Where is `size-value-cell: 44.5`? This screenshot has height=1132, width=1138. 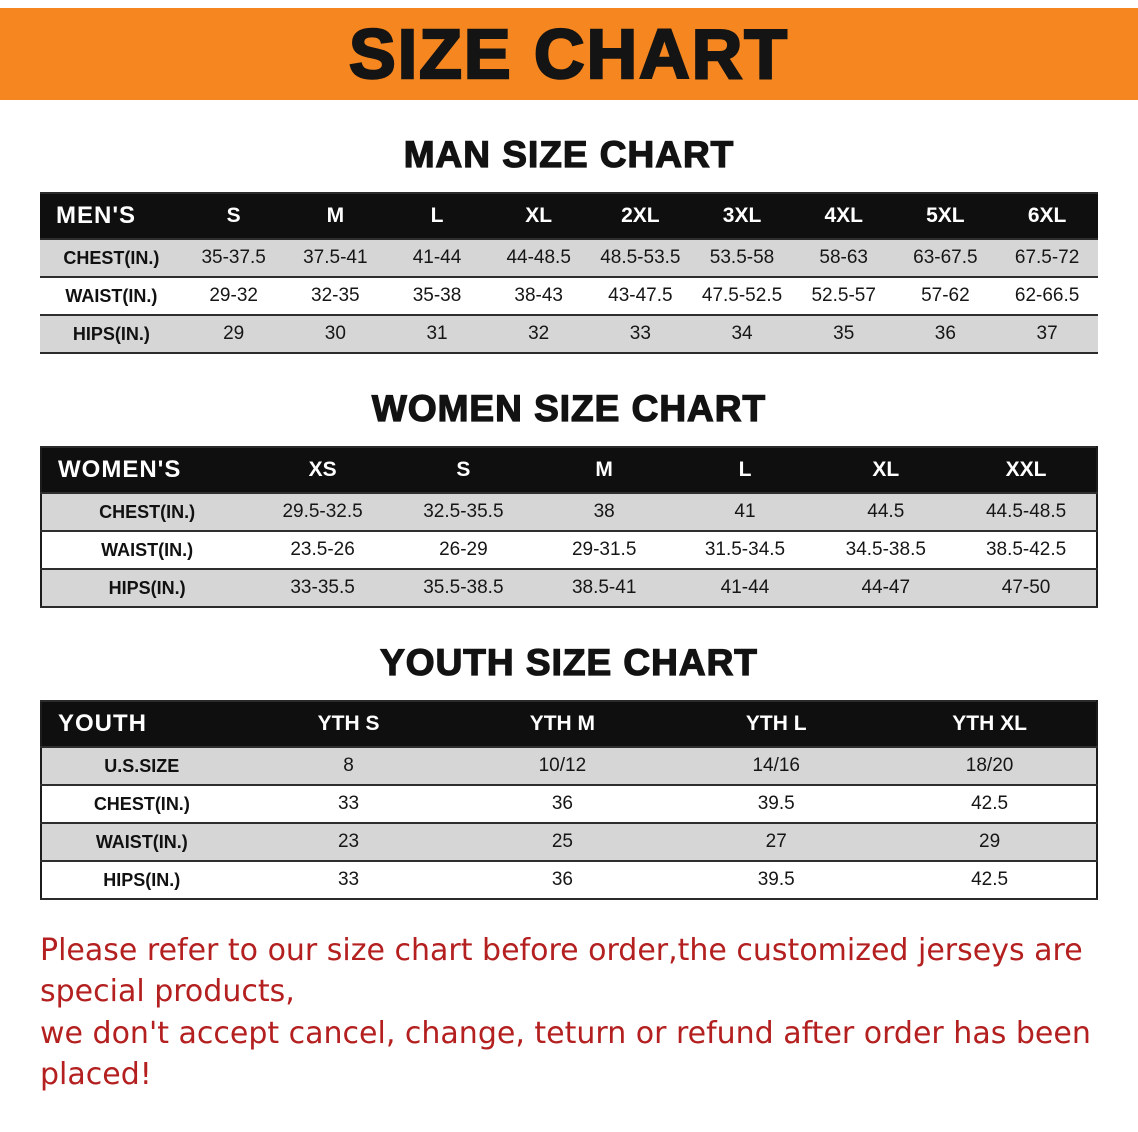 size-value-cell: 44.5 is located at coordinates (886, 511).